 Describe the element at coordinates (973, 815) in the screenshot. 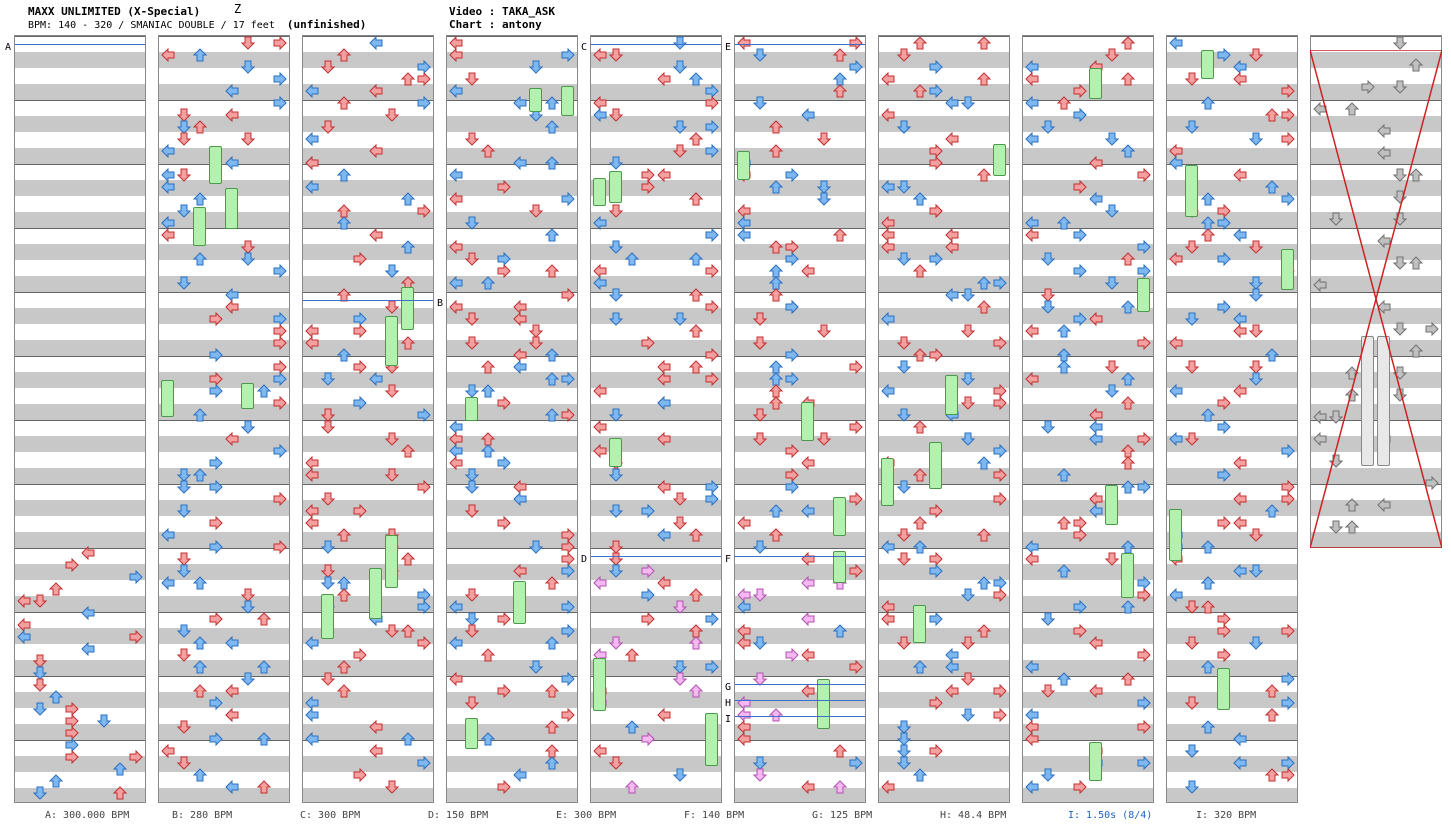

I see `footer-bpm-h: H: 48.4 BPM` at that location.